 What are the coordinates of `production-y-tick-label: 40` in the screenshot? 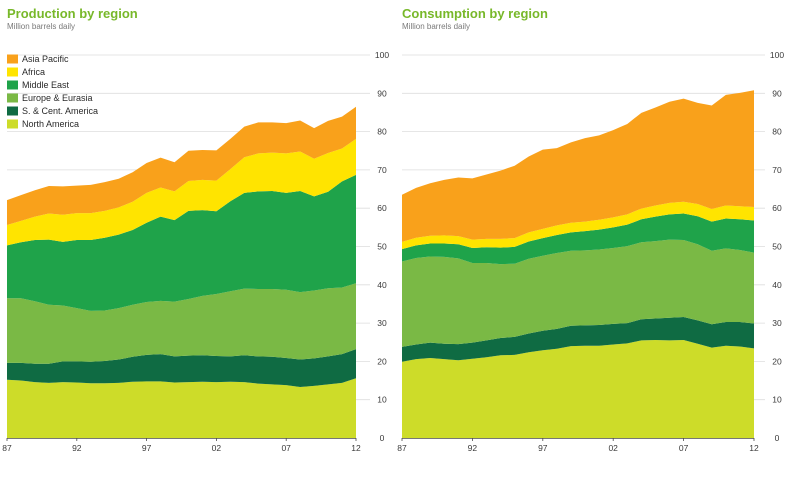 It's located at (382, 285).